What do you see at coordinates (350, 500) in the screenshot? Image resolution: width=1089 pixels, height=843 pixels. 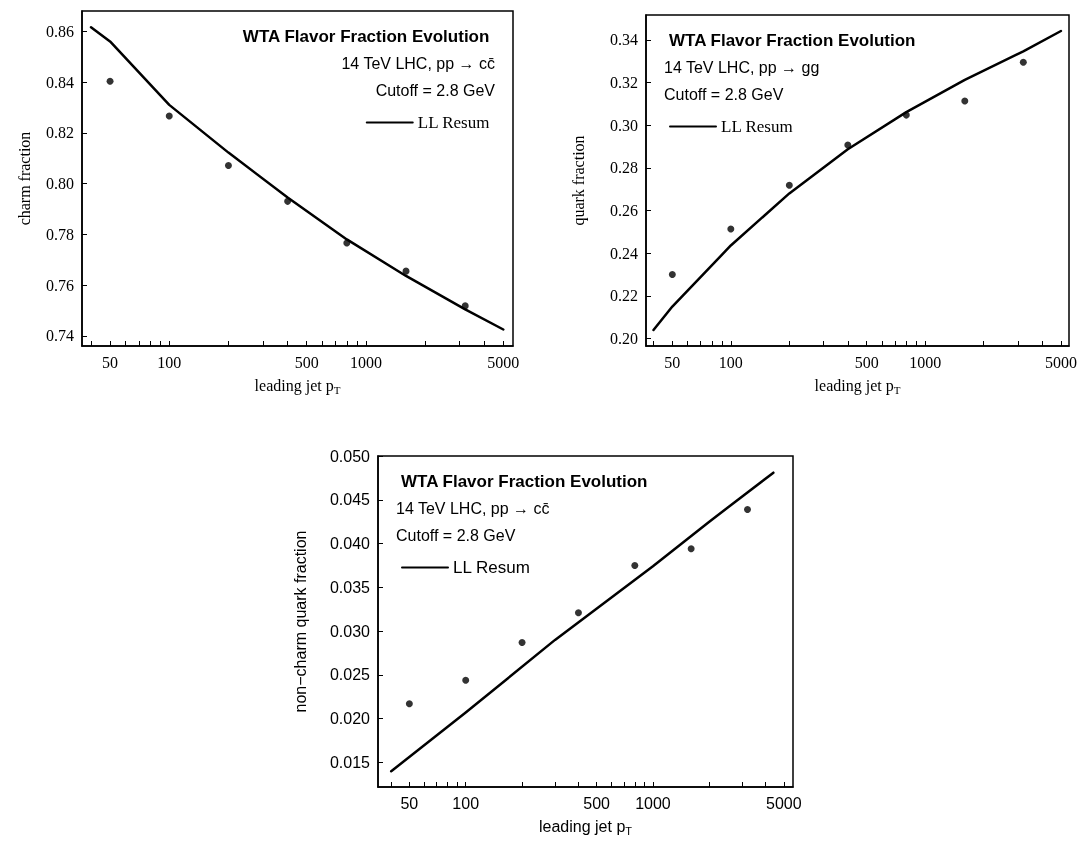 I see `y-tick-label: 0.045` at bounding box center [350, 500].